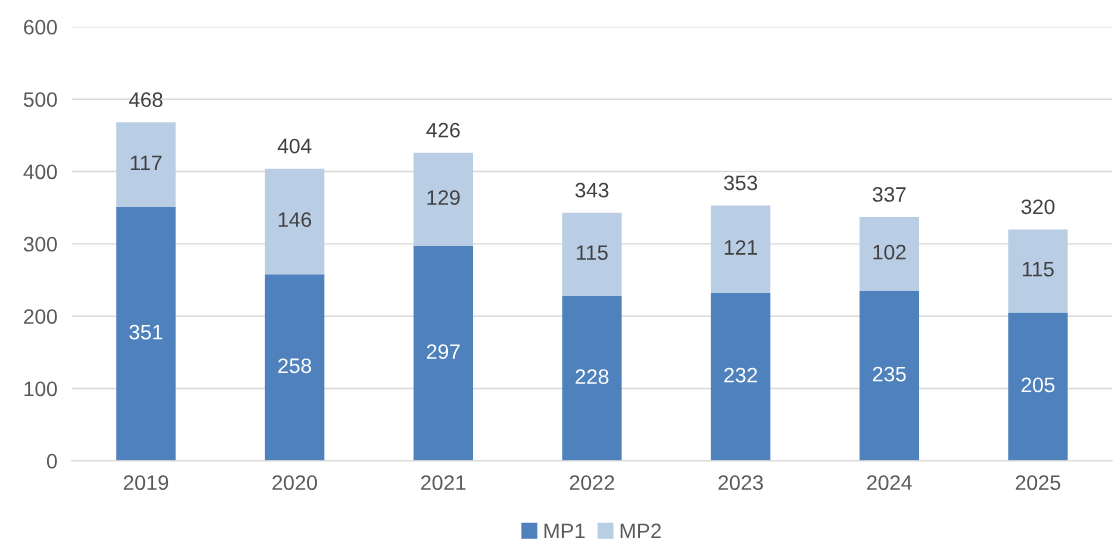  Describe the element at coordinates (741, 183) in the screenshot. I see `total-label: 353` at that location.